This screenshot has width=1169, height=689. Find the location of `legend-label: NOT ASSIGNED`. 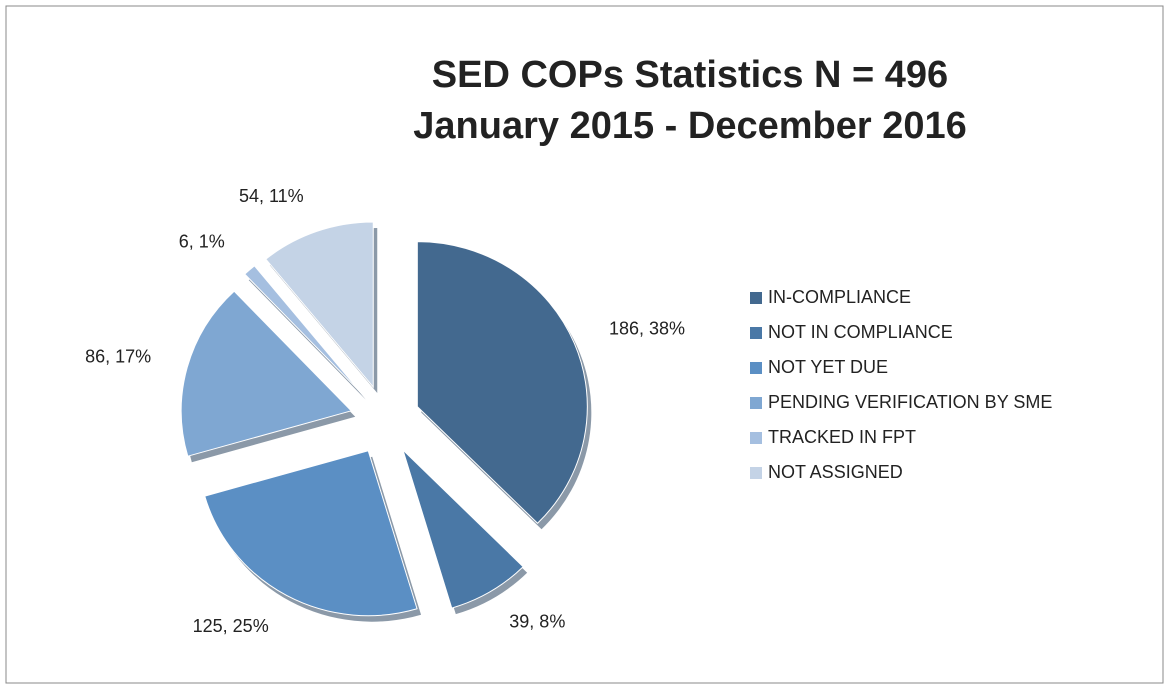

legend-label: NOT ASSIGNED is located at coordinates (835, 472).